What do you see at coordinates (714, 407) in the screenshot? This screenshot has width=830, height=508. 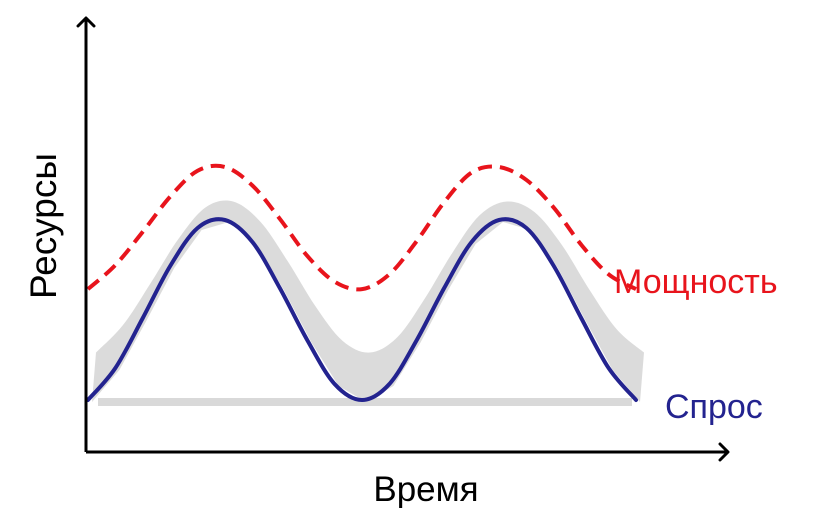 I see `series-label-demand: Спрос` at bounding box center [714, 407].